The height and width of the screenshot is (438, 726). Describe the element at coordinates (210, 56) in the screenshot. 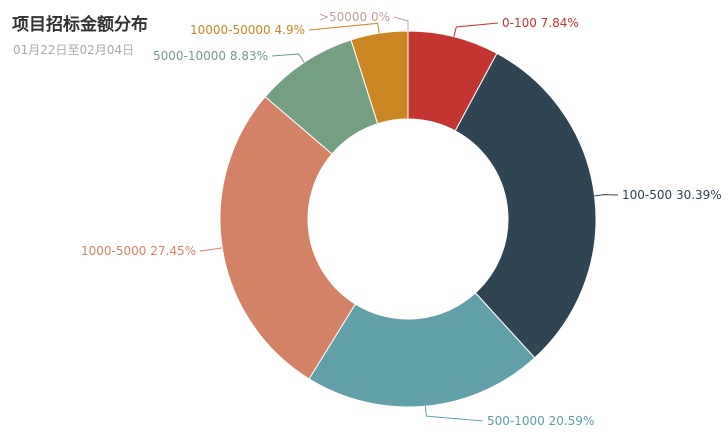

I see `label-5000-10000: 5000-10000 8.83%` at that location.